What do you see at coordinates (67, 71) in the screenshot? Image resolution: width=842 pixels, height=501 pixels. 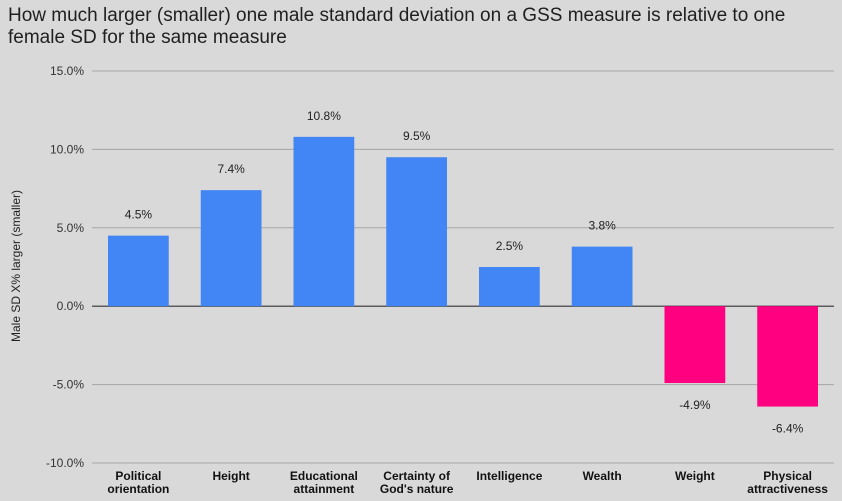 I see `y-tick-label: 15.0%` at bounding box center [67, 71].